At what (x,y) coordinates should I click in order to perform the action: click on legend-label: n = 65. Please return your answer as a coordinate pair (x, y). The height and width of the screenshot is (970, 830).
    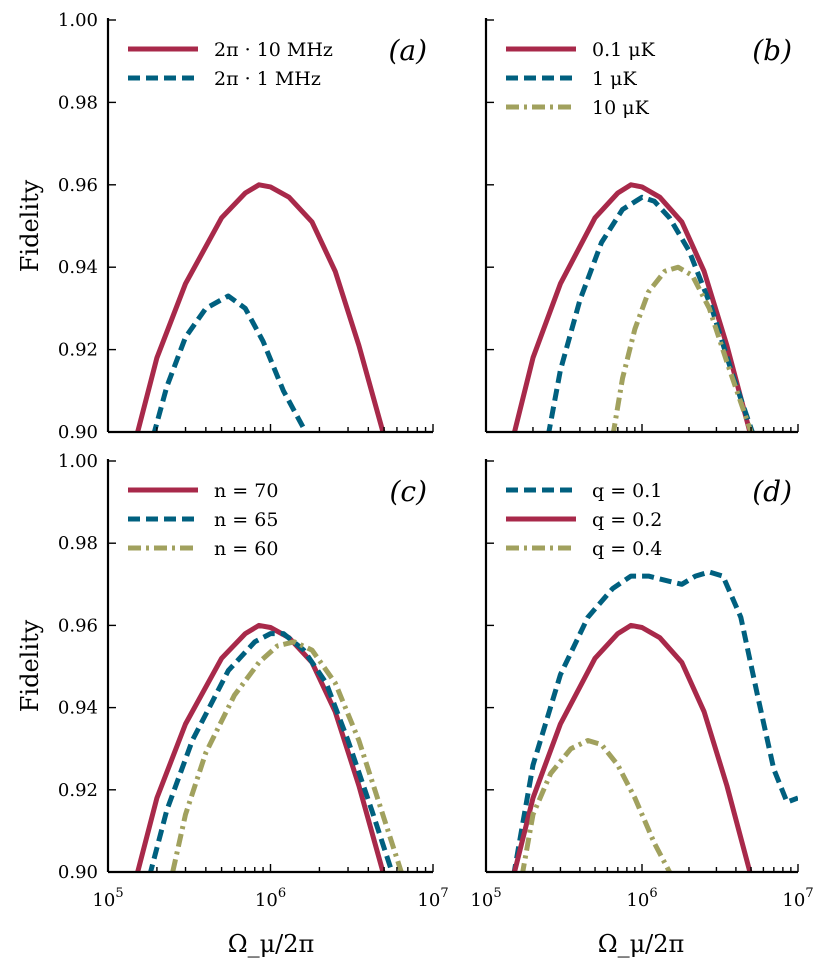
    Looking at the image, I should click on (246, 520).